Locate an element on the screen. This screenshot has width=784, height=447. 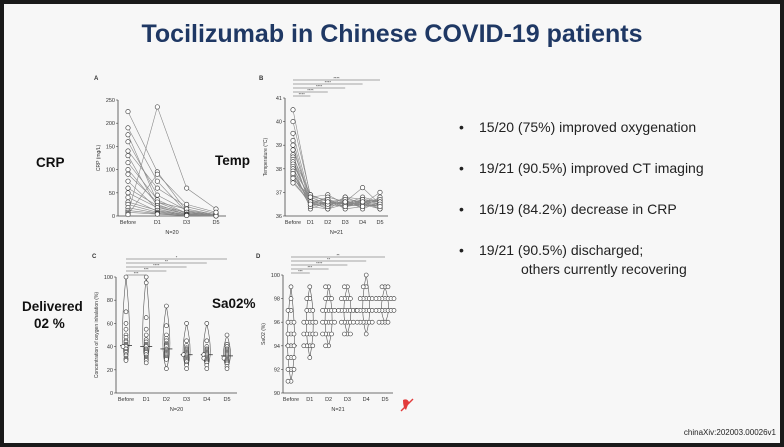
x-tick-label: Before is located at coordinates (128, 223).